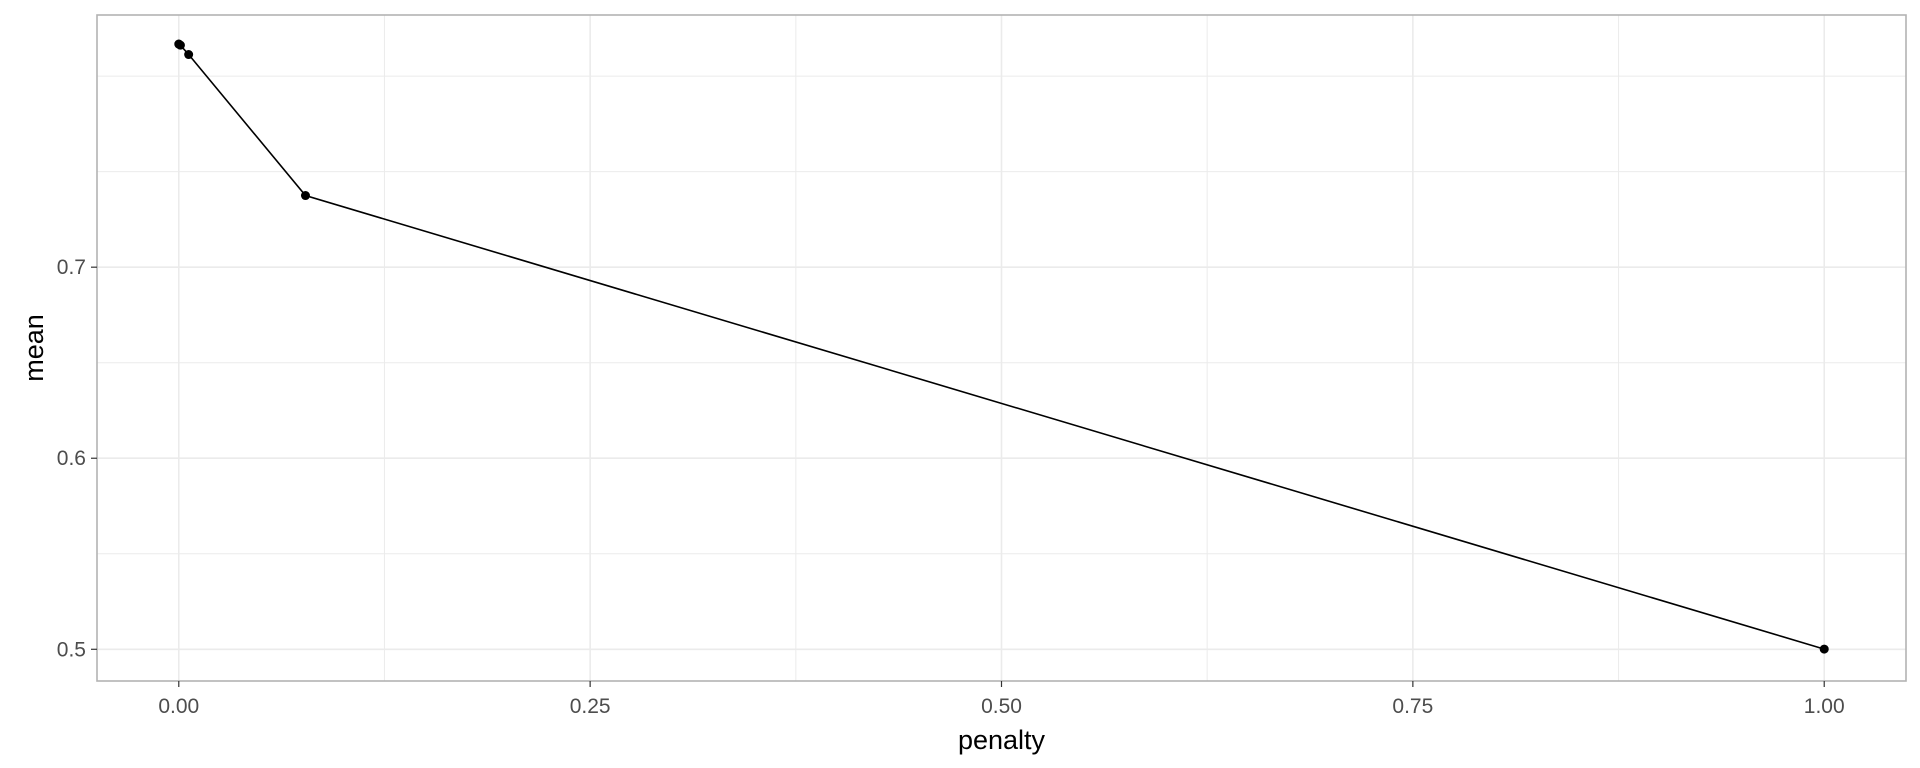  I want to click on x-tick-label: 0.25, so click(590, 706).